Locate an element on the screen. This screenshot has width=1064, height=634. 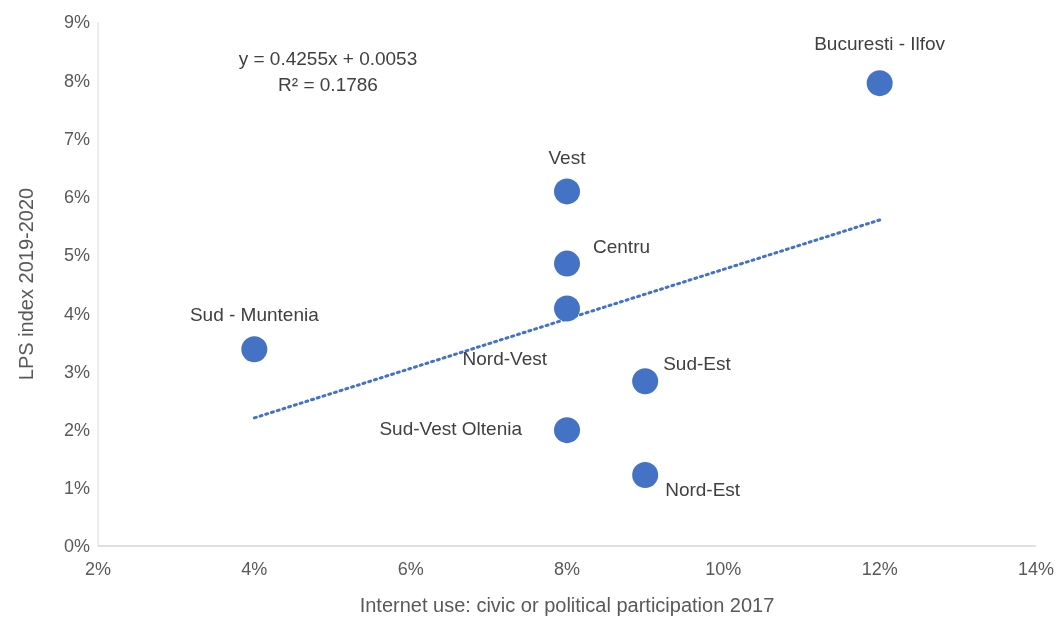
y-axis-title: LPS index 2019-2020 is located at coordinates (26, 284).